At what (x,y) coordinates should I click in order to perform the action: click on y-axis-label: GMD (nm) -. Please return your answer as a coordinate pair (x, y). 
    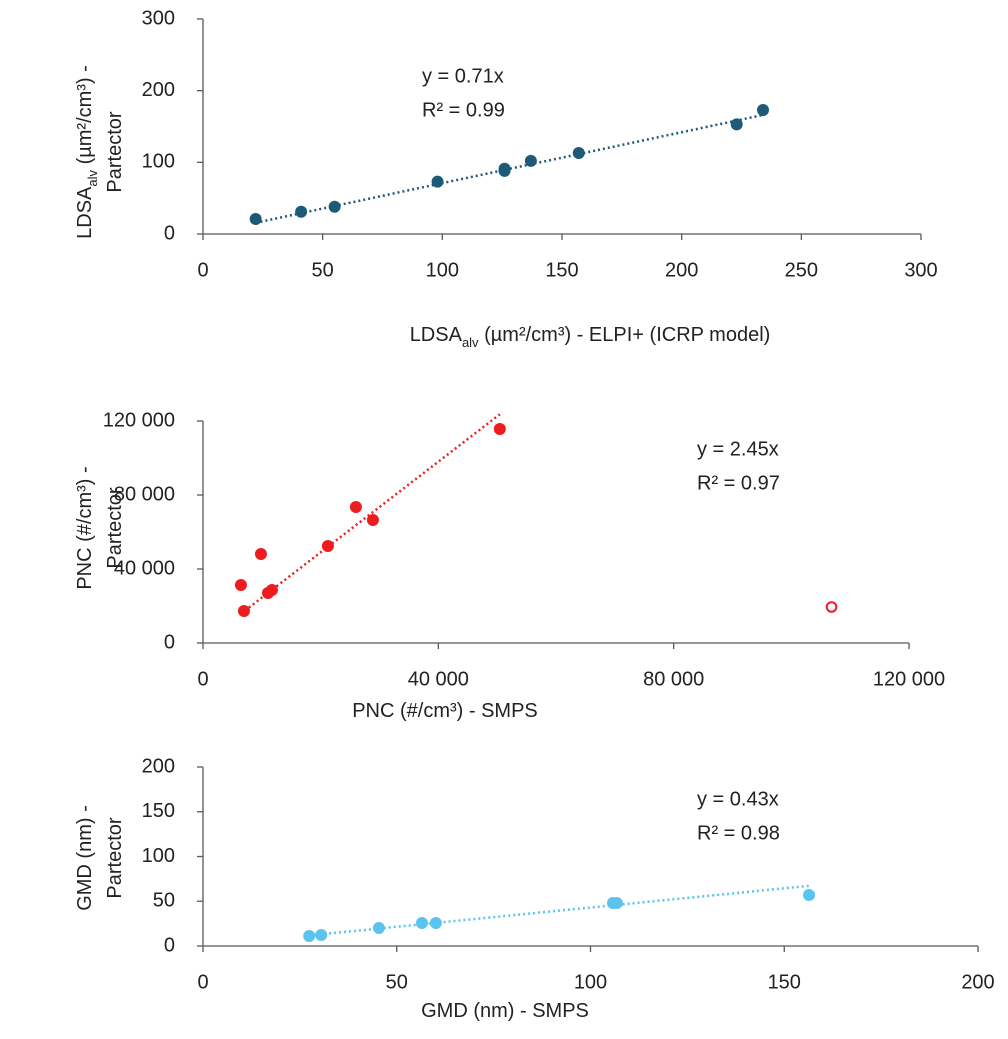
    Looking at the image, I should click on (85, 858).